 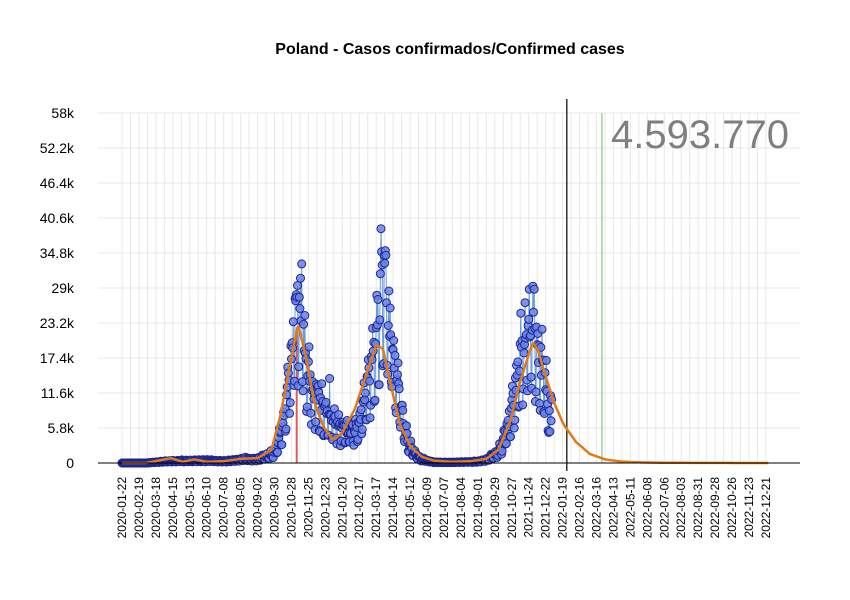 What do you see at coordinates (630, 507) in the screenshot?
I see `x-tick-label: 2022-05-11` at bounding box center [630, 507].